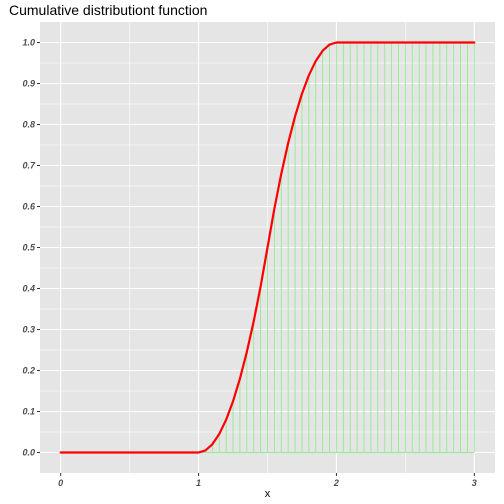  I want to click on y-tick-label: 0.6, so click(29, 207).